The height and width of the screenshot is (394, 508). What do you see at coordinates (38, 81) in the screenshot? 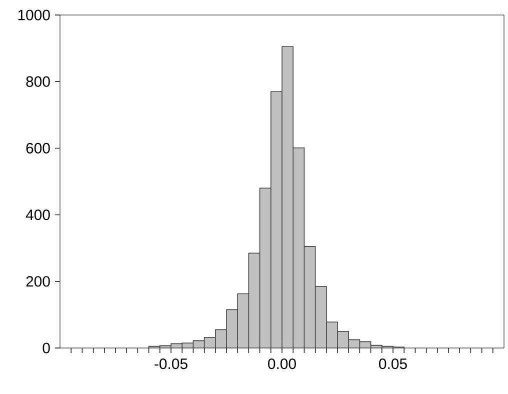
I see `y-tick-label: 800` at bounding box center [38, 81].